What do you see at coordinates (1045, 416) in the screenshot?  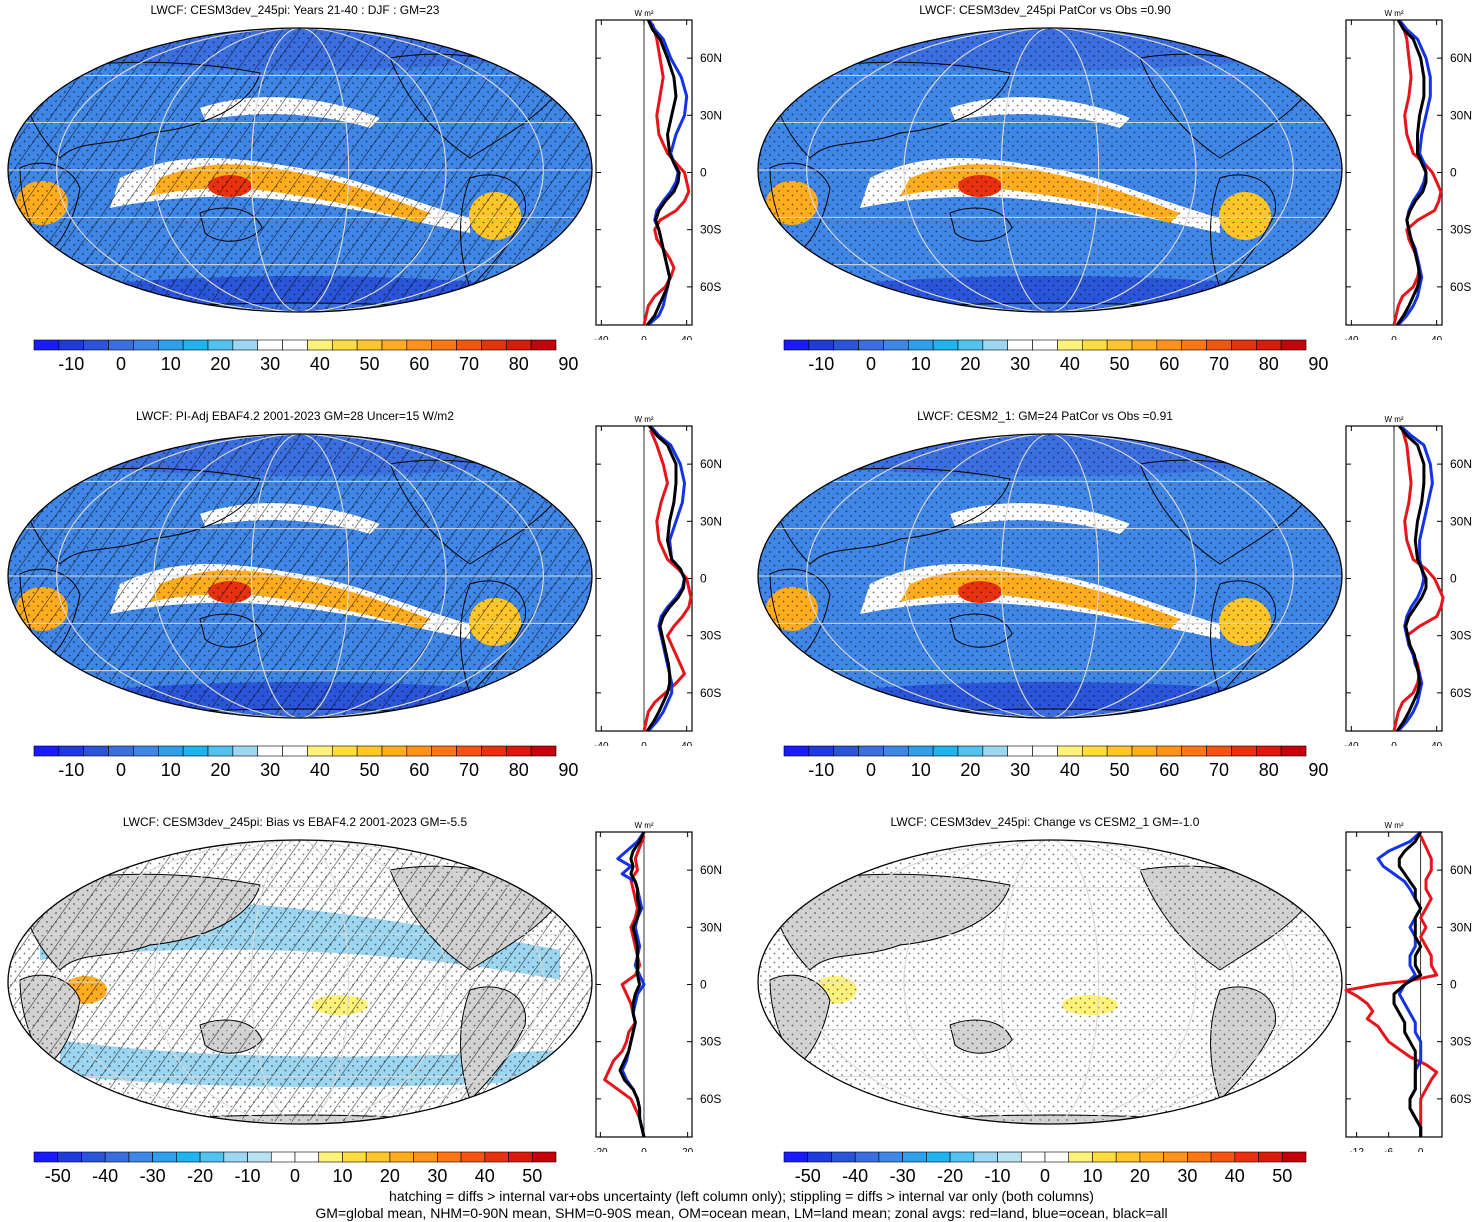 I see `panel-title: LWCF: CESM2_1: GM=24 PatCor vs Obs =0.91` at bounding box center [1045, 416].